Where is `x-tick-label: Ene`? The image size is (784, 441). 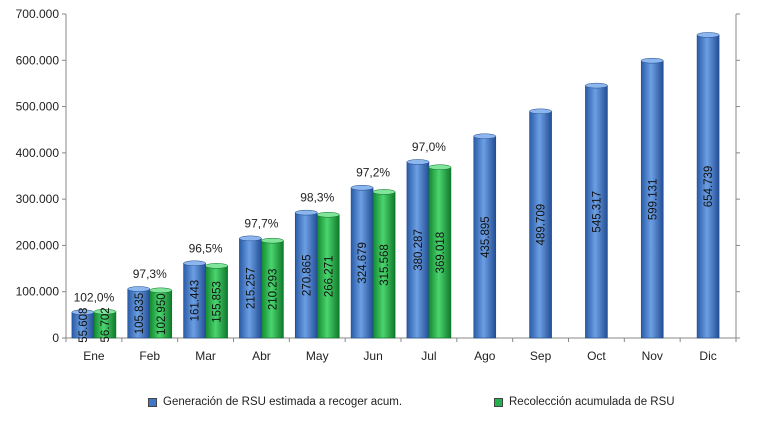
x-tick-label: Ene is located at coordinates (94, 356).